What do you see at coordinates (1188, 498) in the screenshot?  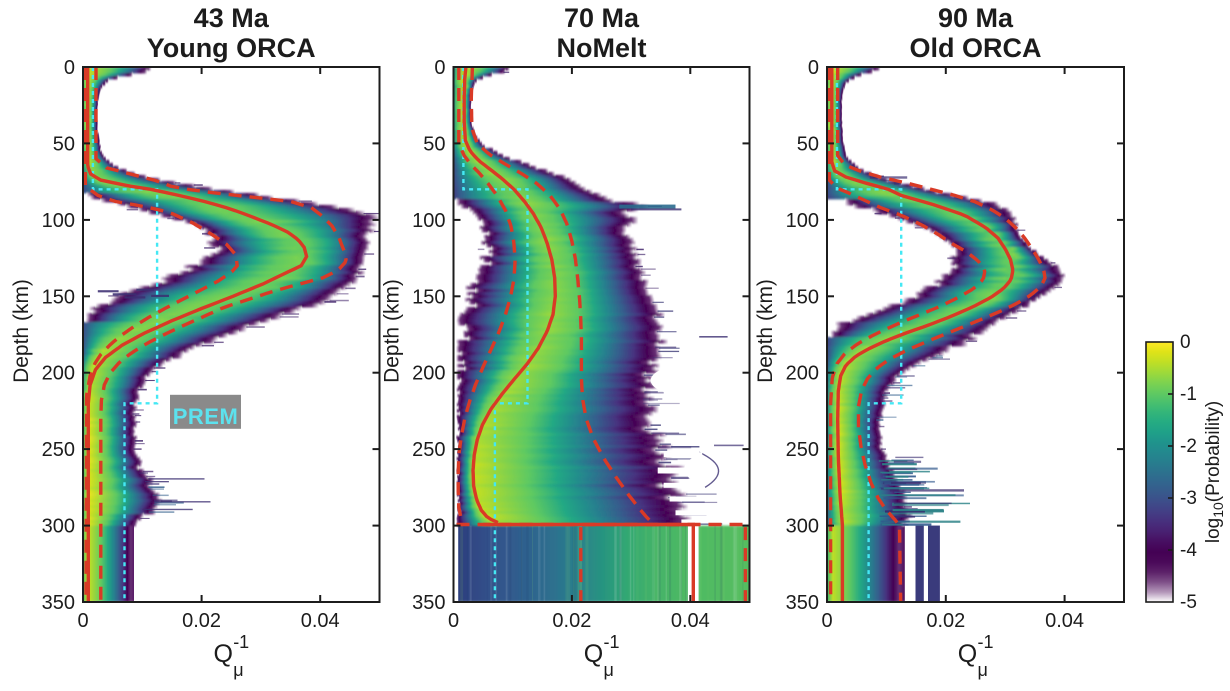 I see `svg-text: -3` at bounding box center [1188, 498].